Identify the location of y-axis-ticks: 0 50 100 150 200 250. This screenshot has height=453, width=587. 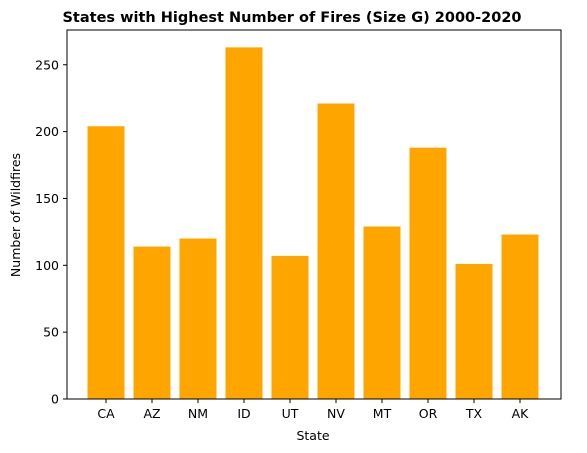
(51, 232).